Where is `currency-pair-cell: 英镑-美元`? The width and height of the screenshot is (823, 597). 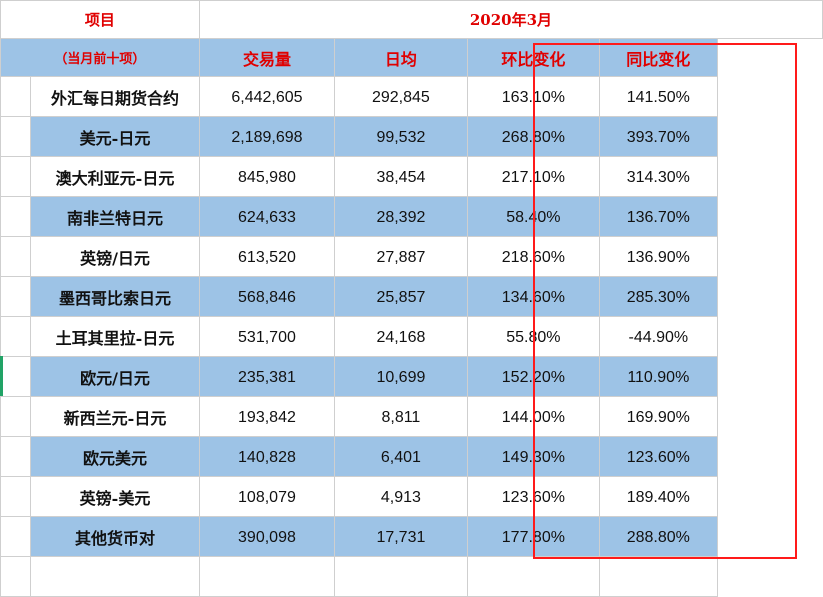 currency-pair-cell: 英镑-美元 is located at coordinates (115, 496).